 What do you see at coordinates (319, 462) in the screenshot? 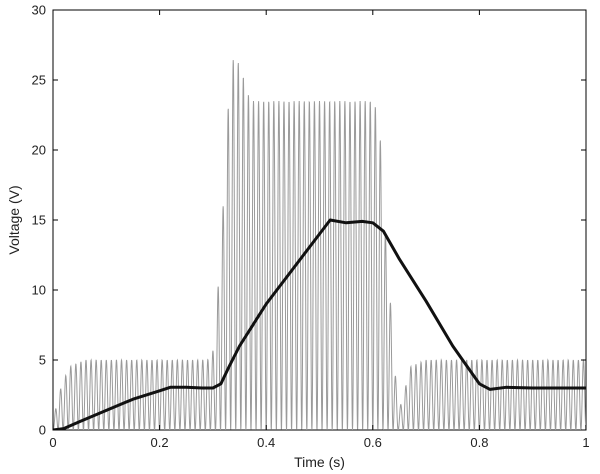
I see `x-axis-label: Time (s)` at bounding box center [319, 462].